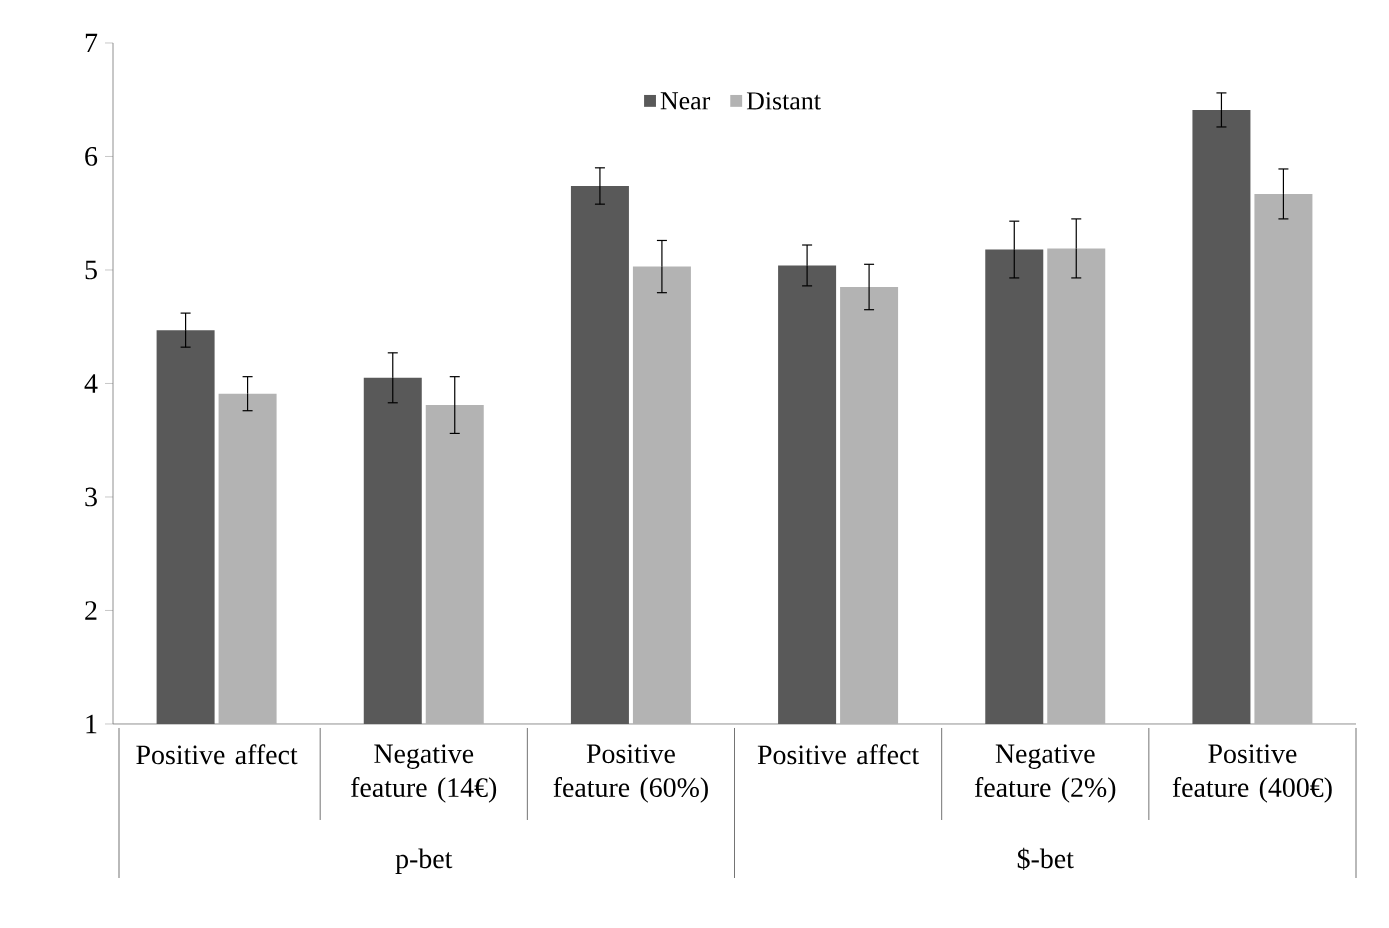 Image resolution: width=1389 pixels, height=928 pixels. Describe the element at coordinates (1252, 773) in the screenshot. I see `x-tick-label: Positive feature (400€)` at that location.